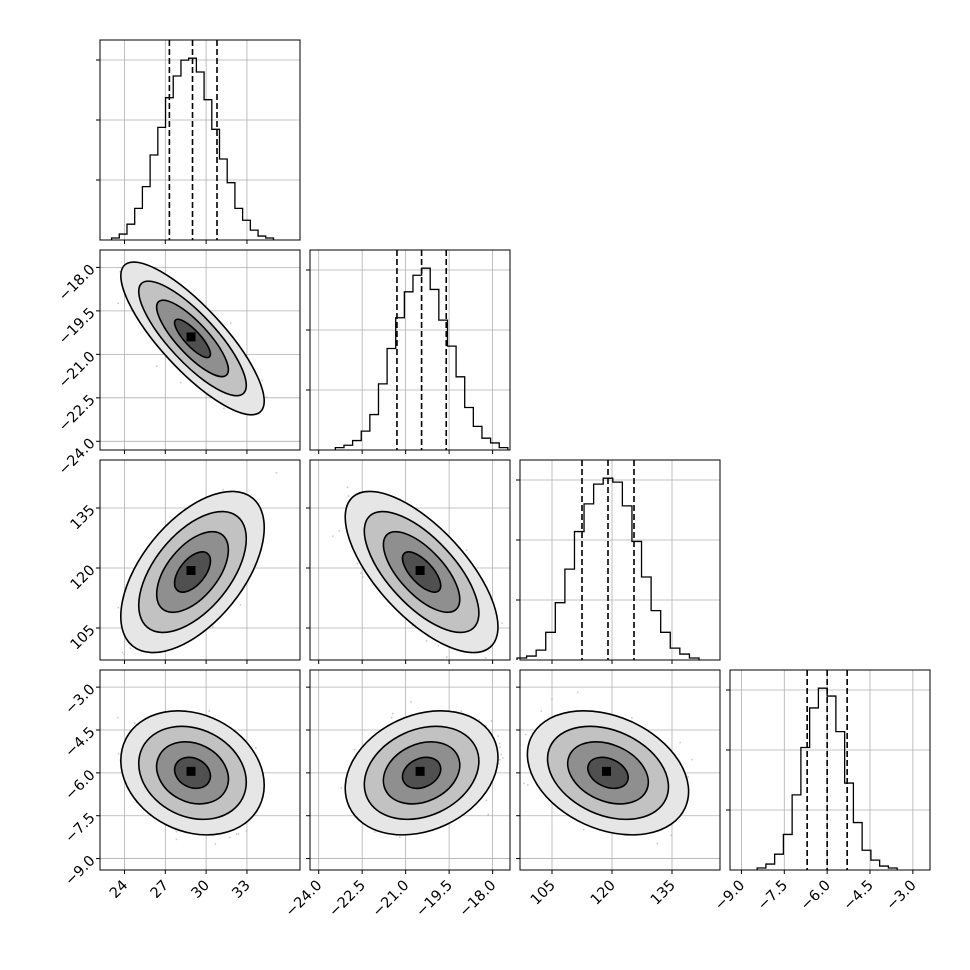 This screenshot has height=970, width=970. I want to click on y-tick-label: −3.0, so click(80, 699).